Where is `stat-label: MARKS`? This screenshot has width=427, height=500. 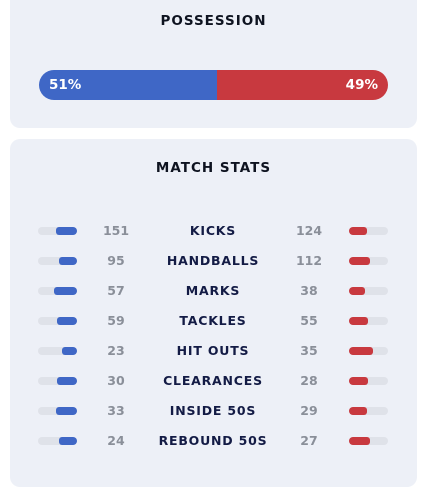
stat-label: MARKS is located at coordinates (213, 290).